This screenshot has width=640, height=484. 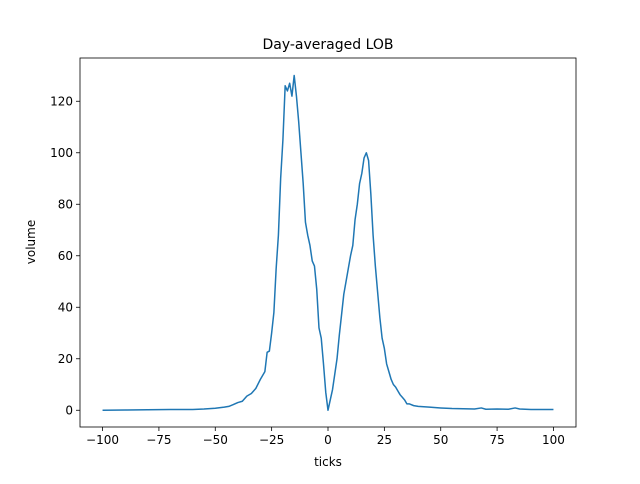 What do you see at coordinates (61, 153) in the screenshot?
I see `y-tick-label: 100` at bounding box center [61, 153].